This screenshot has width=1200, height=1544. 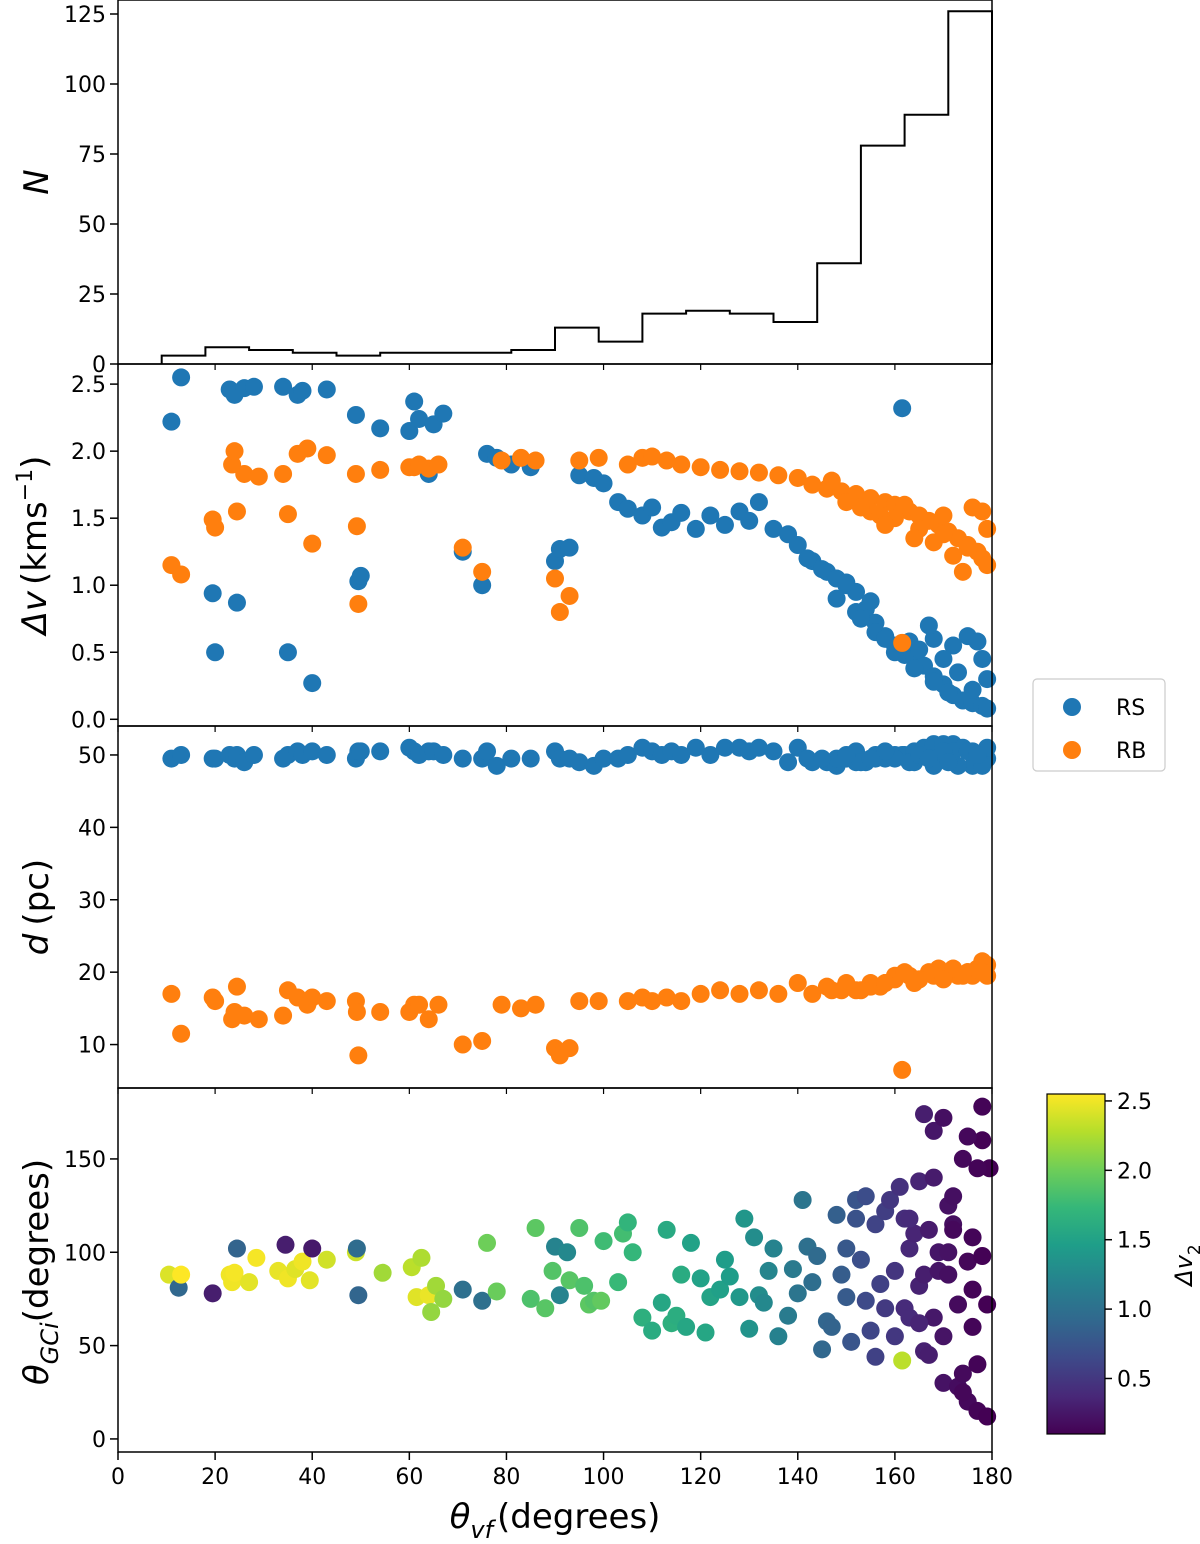 What do you see at coordinates (1130, 708) in the screenshot?
I see `legend-label-rs: RS` at bounding box center [1130, 708].